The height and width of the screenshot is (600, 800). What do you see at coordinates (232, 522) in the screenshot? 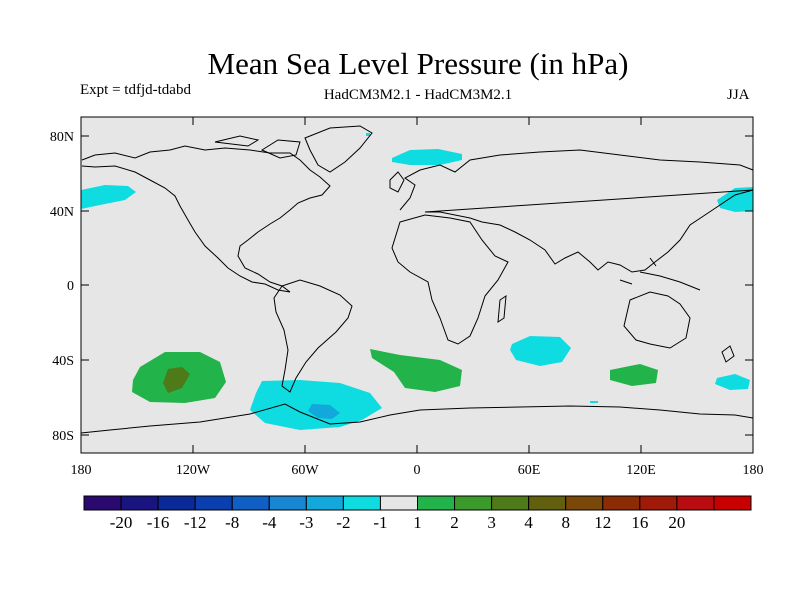
I see `colorbar-tick-label: -8` at bounding box center [232, 522].